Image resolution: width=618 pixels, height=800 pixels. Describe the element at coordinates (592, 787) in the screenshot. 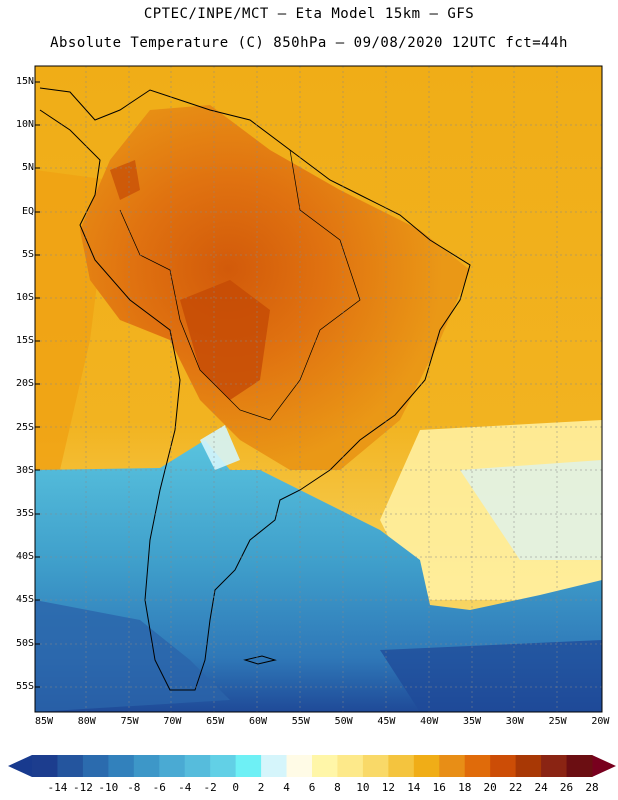

I see `colorbar-label: 28` at that location.